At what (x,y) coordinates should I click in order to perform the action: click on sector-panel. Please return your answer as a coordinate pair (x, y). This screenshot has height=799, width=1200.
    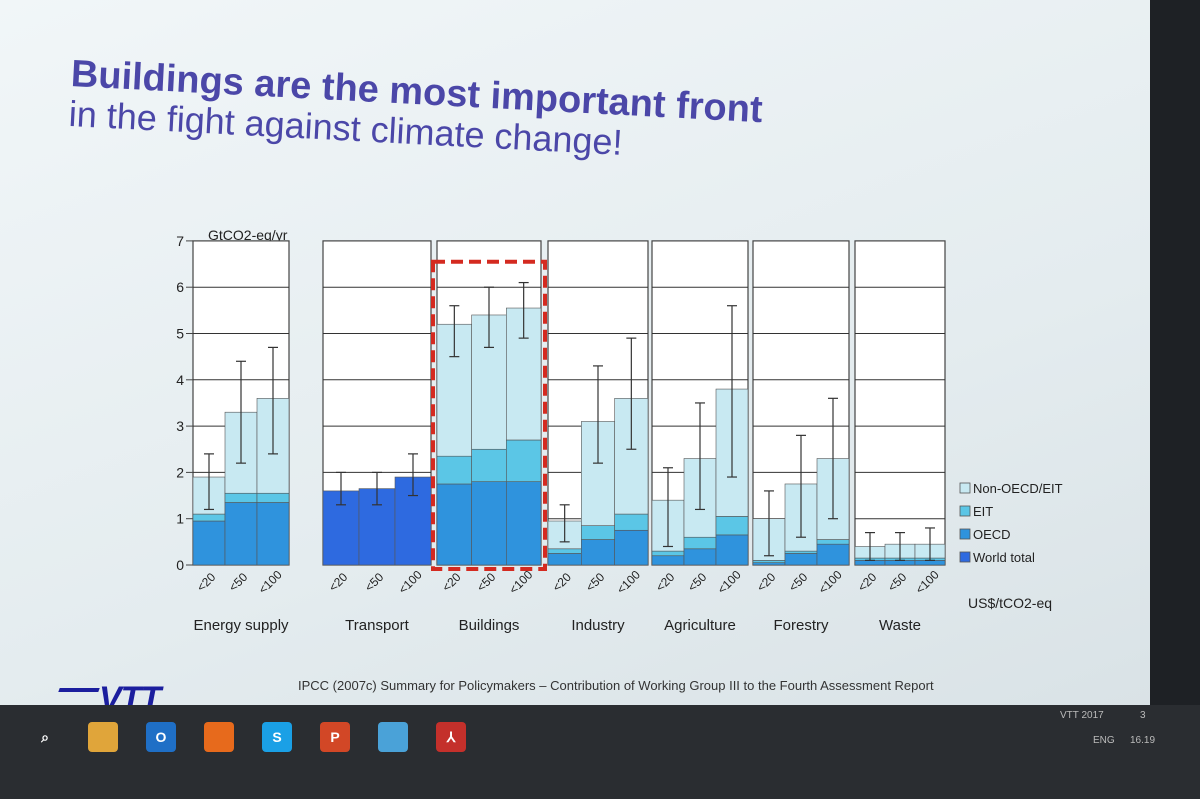
    Looking at the image, I should click on (900, 403).